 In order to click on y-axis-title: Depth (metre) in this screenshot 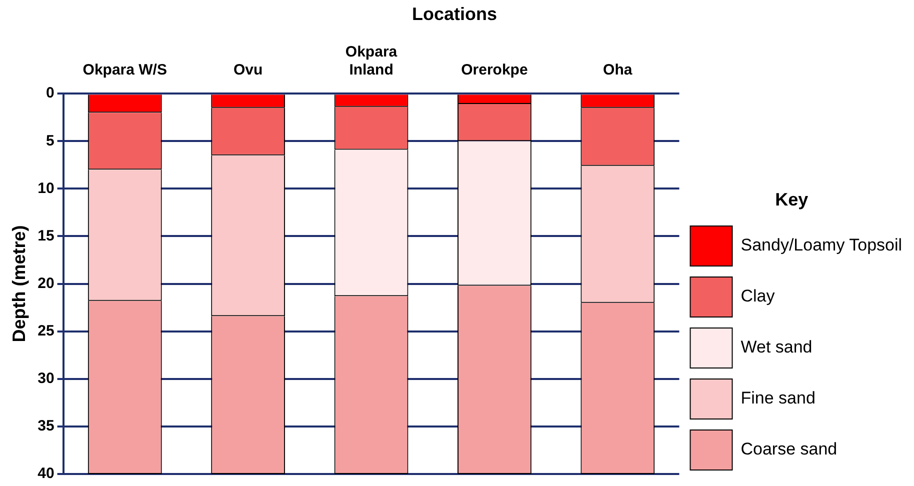, I will do `click(18, 283)`.